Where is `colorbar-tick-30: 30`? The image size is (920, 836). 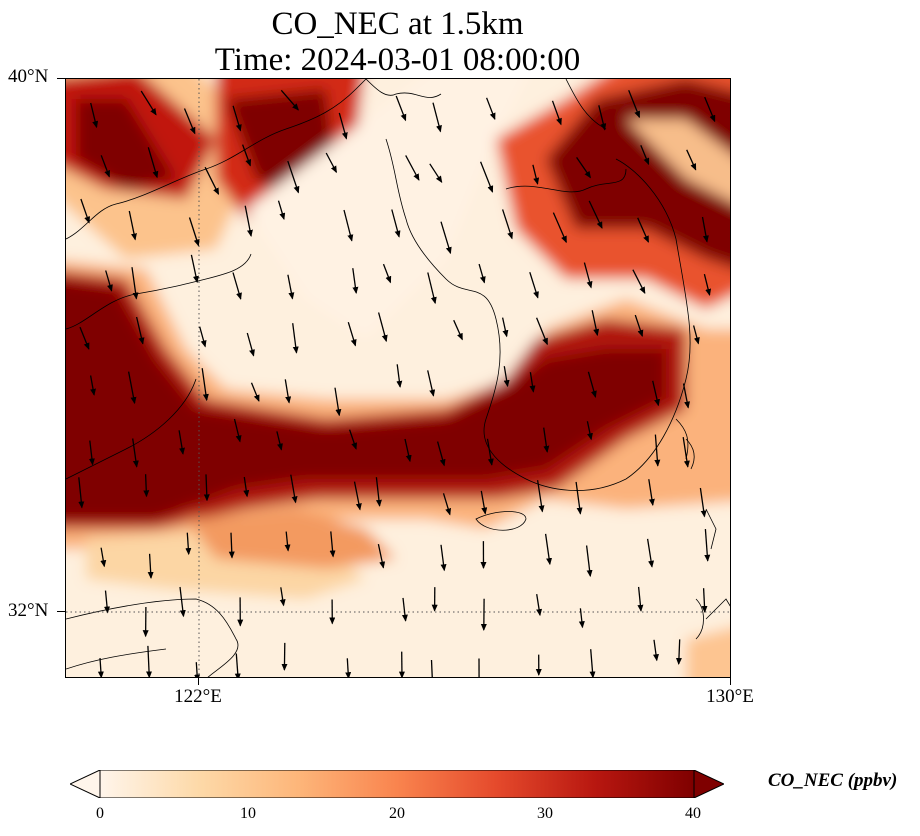
colorbar-tick-30: 30 is located at coordinates (545, 813).